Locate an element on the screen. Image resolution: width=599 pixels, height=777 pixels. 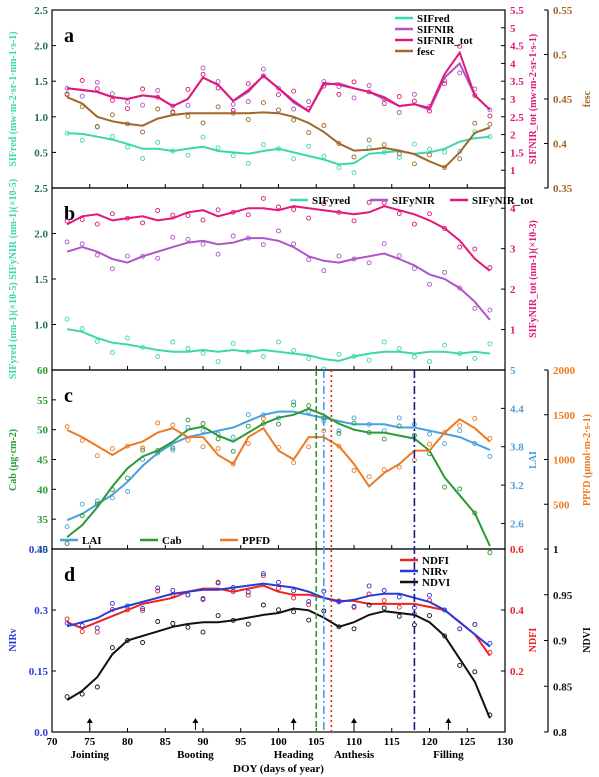
x-tick-label: 100 is located at coordinates (278, 742).